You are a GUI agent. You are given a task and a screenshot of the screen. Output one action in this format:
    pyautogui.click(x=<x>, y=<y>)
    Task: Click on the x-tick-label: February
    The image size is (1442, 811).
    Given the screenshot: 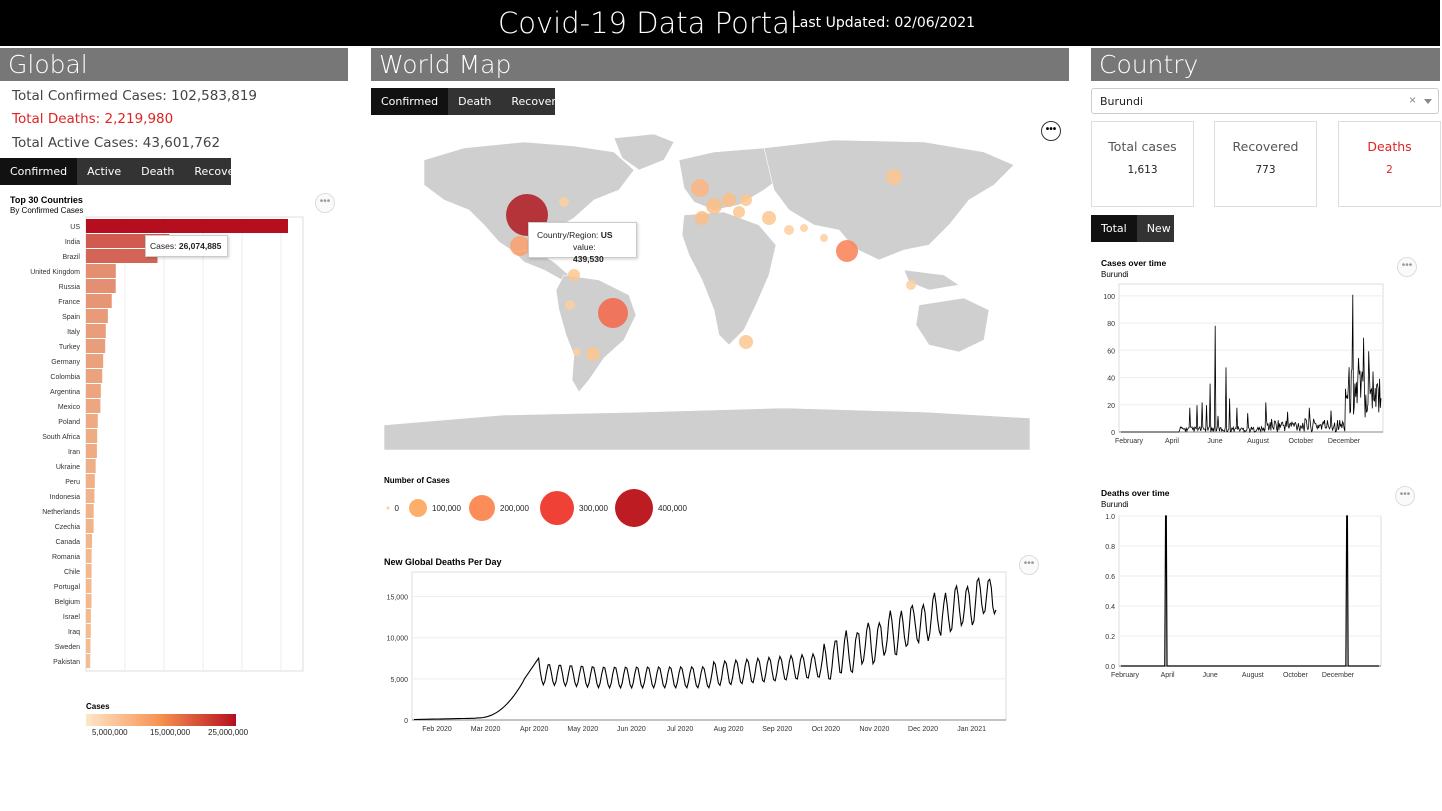 What is the action you would take?
    pyautogui.click(x=1129, y=441)
    